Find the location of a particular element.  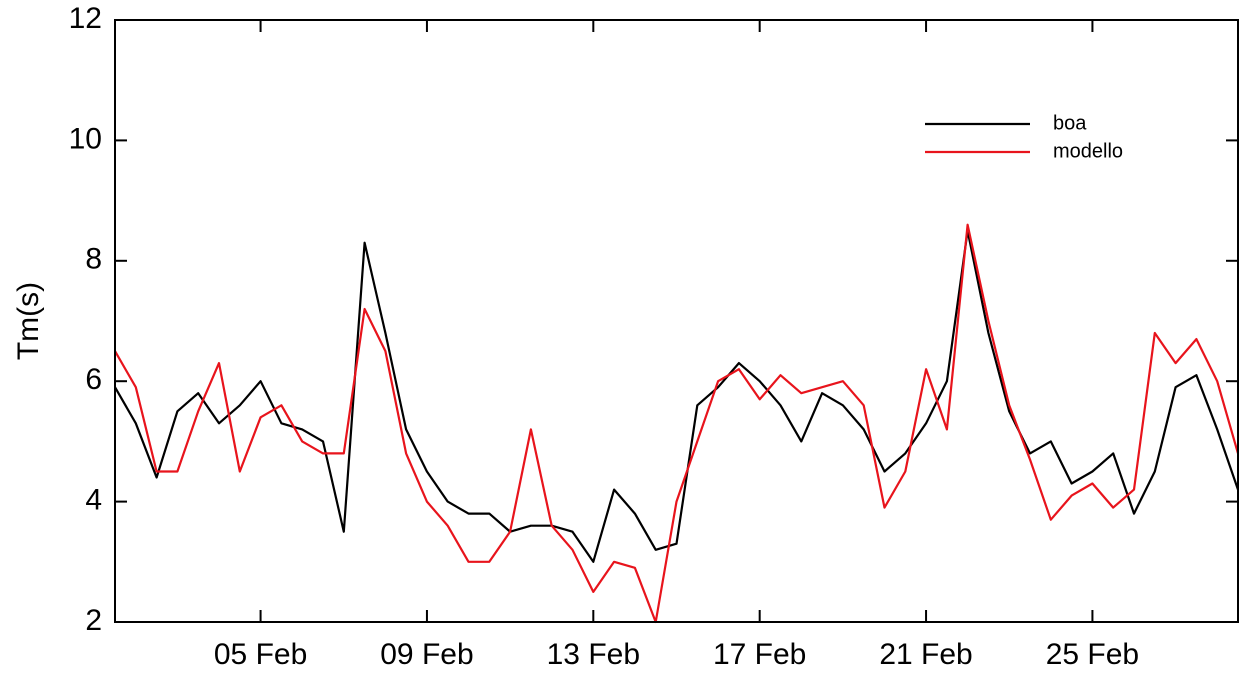

x-tick-label: 09 Feb is located at coordinates (426, 654).